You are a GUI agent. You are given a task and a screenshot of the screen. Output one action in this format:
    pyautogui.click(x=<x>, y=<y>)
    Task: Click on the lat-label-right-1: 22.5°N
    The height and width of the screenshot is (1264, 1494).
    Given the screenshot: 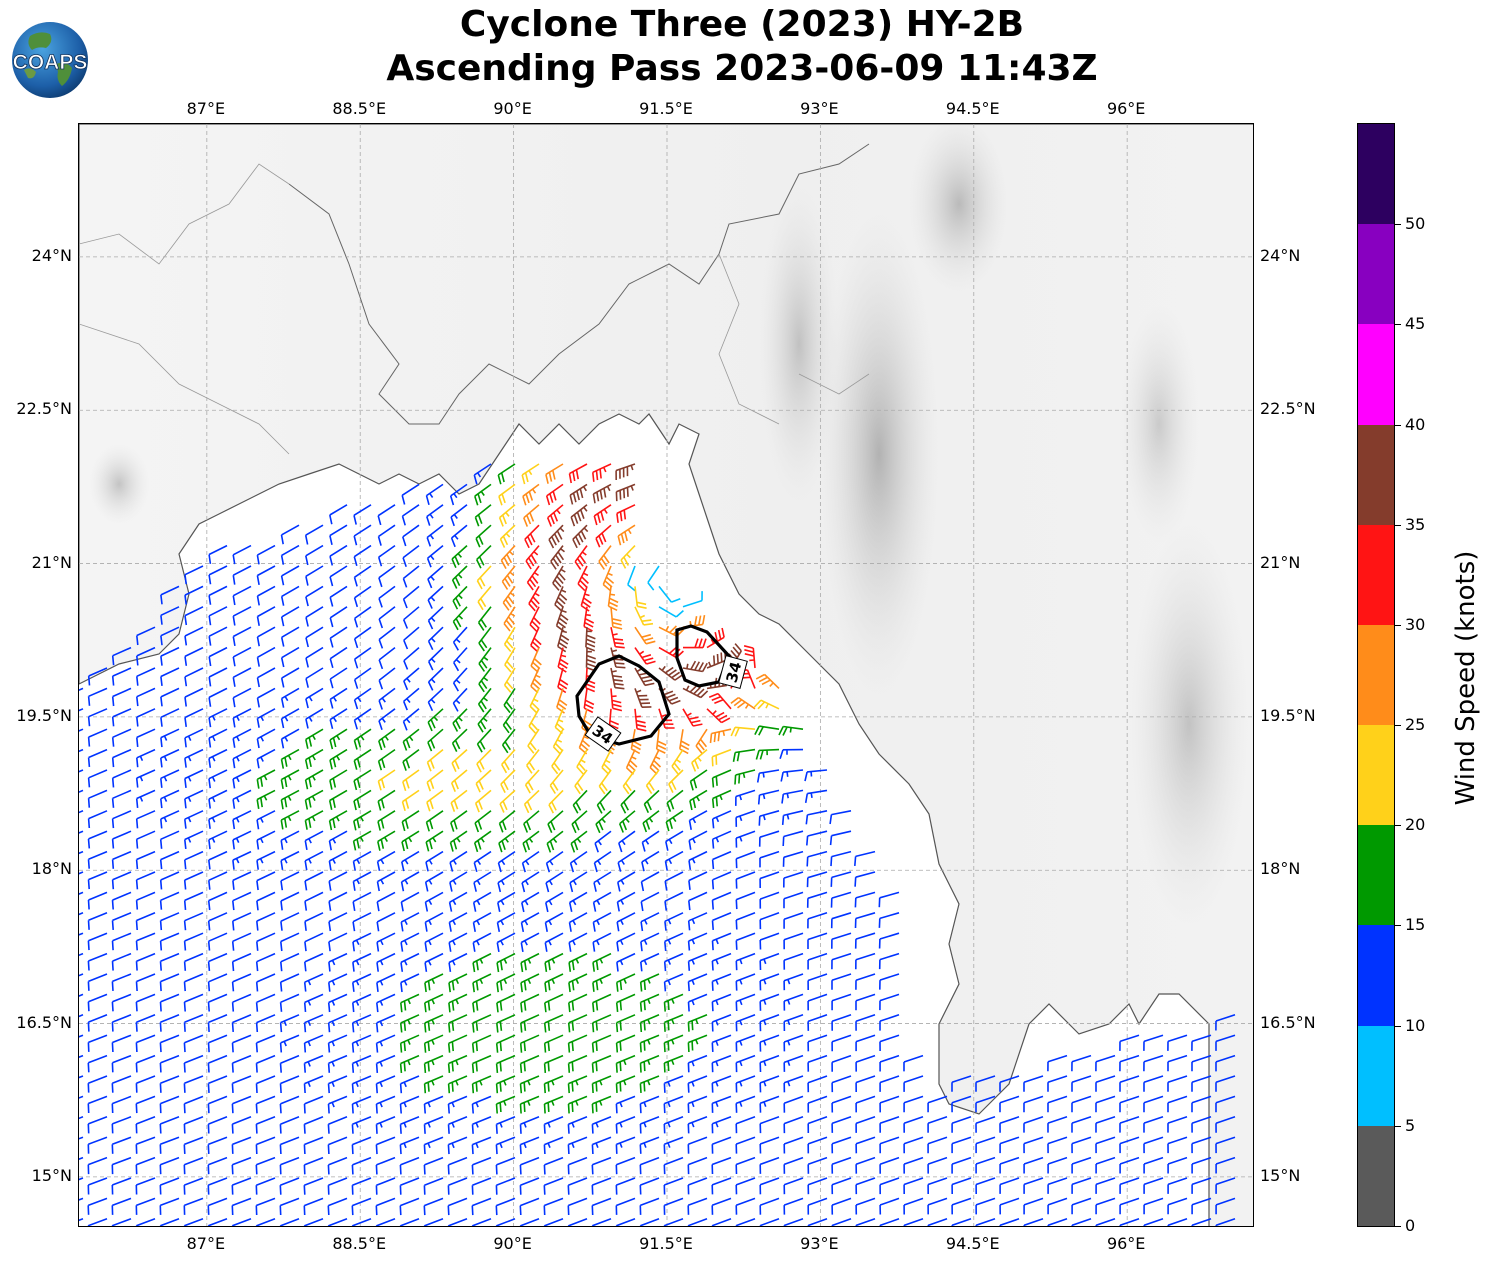 What is the action you would take?
    pyautogui.click(x=1288, y=409)
    